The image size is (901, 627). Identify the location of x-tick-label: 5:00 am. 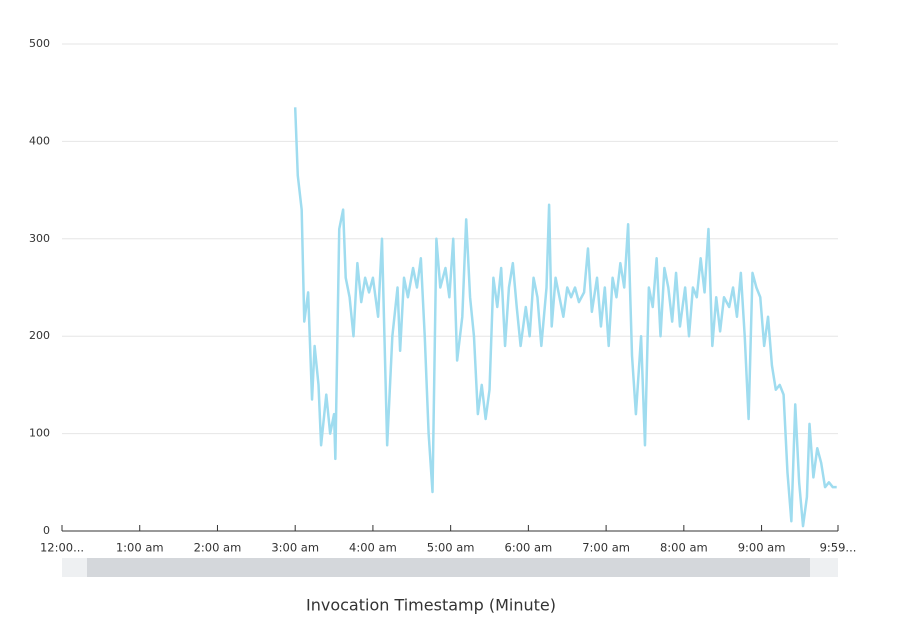
(451, 548).